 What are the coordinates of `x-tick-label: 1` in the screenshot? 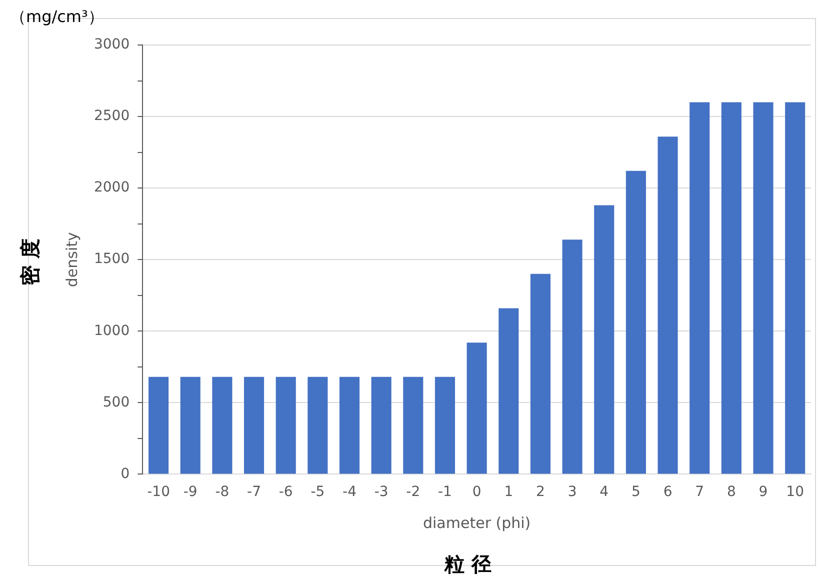 It's located at (509, 492).